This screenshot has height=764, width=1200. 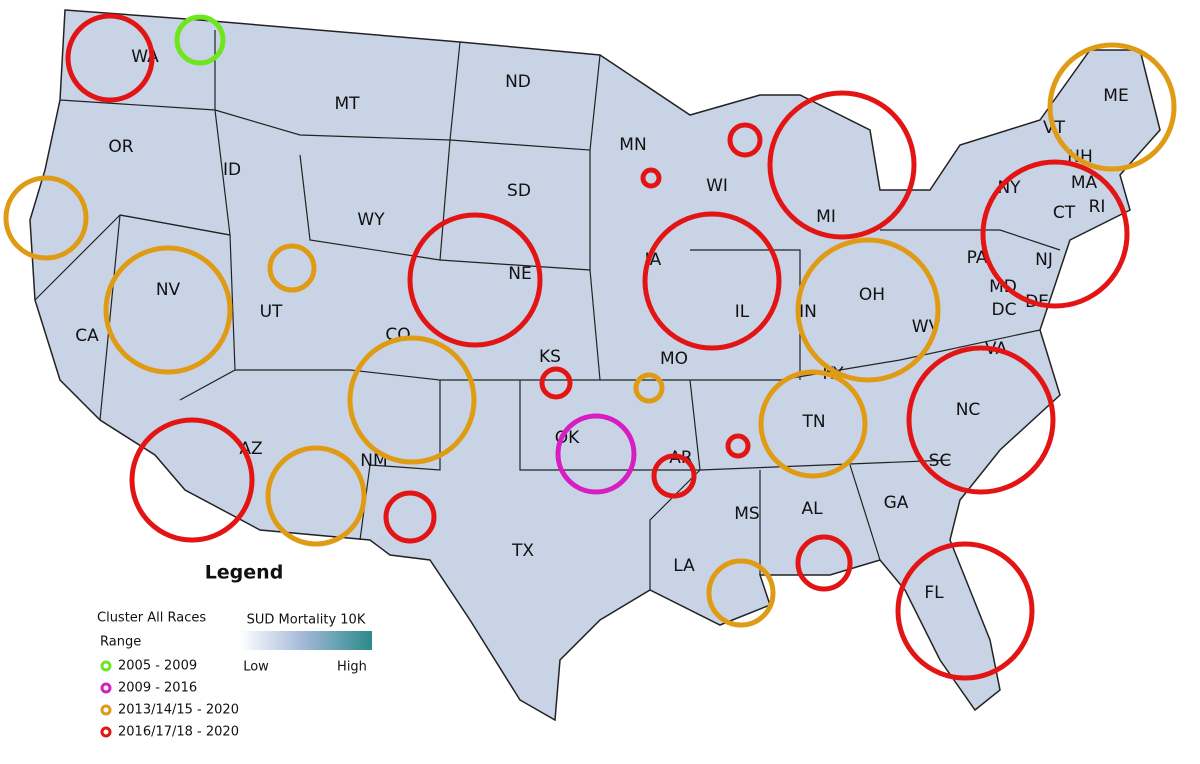 I want to click on state-label: ID, so click(x=232, y=170).